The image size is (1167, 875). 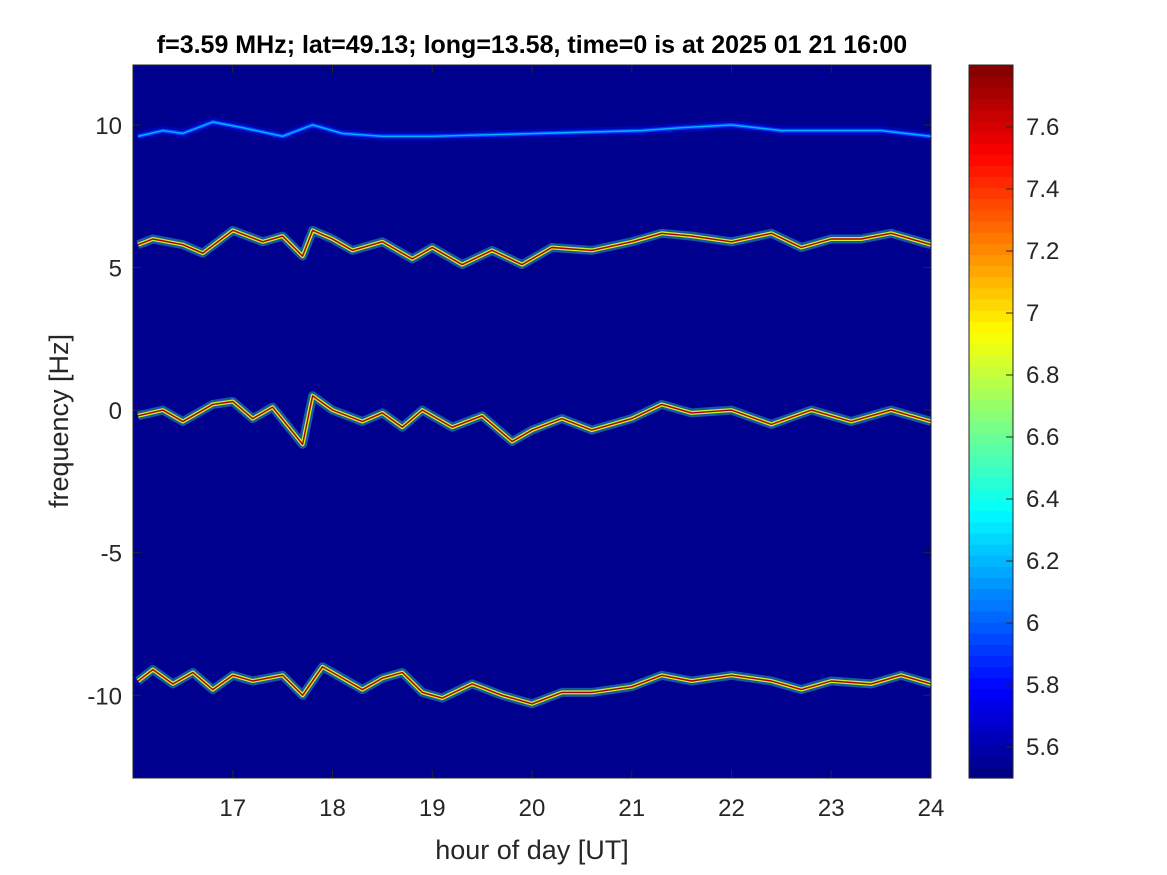 What do you see at coordinates (1042, 375) in the screenshot?
I see `colorbar-tick-label: 6.8` at bounding box center [1042, 375].